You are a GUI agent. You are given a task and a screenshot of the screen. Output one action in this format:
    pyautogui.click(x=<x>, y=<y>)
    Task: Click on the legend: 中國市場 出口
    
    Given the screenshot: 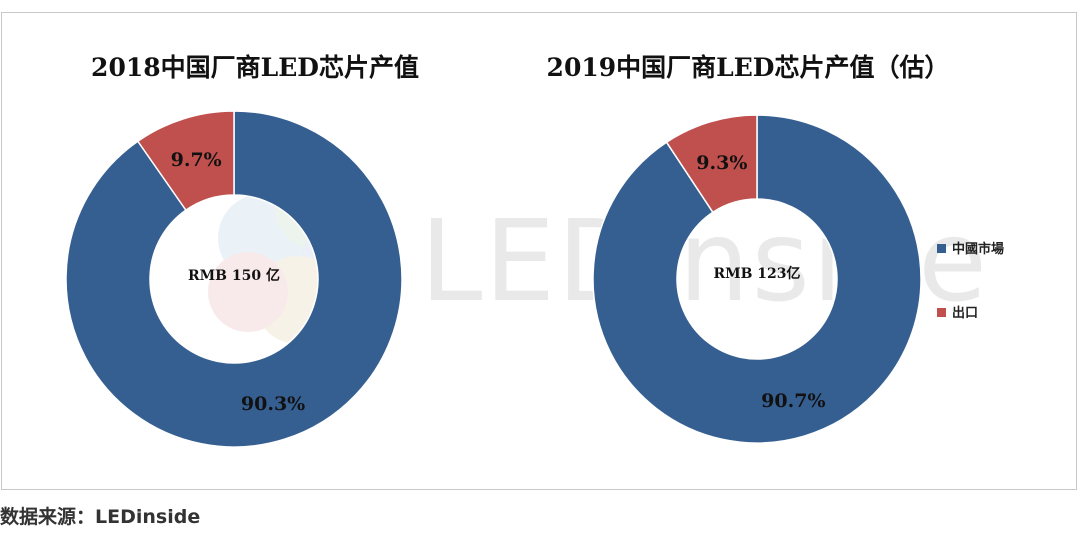 What is the action you would take?
    pyautogui.click(x=970, y=281)
    